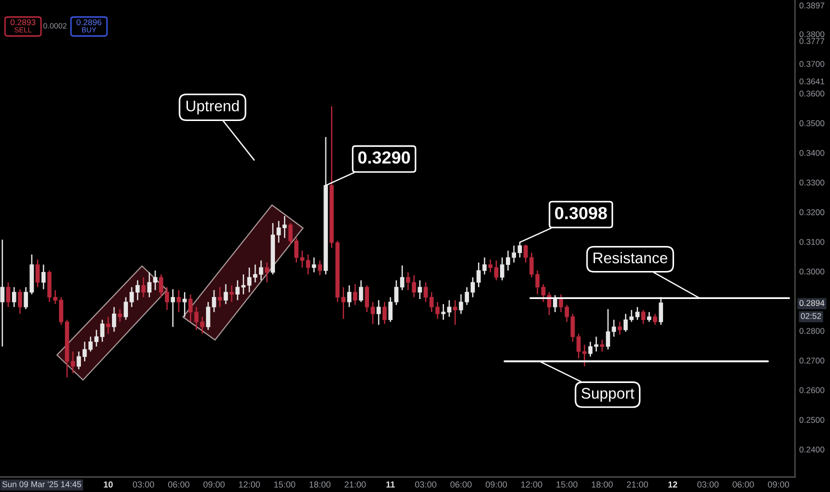  Describe the element at coordinates (811, 34) in the screenshot. I see `y-tick-label: 0.3800` at that location.